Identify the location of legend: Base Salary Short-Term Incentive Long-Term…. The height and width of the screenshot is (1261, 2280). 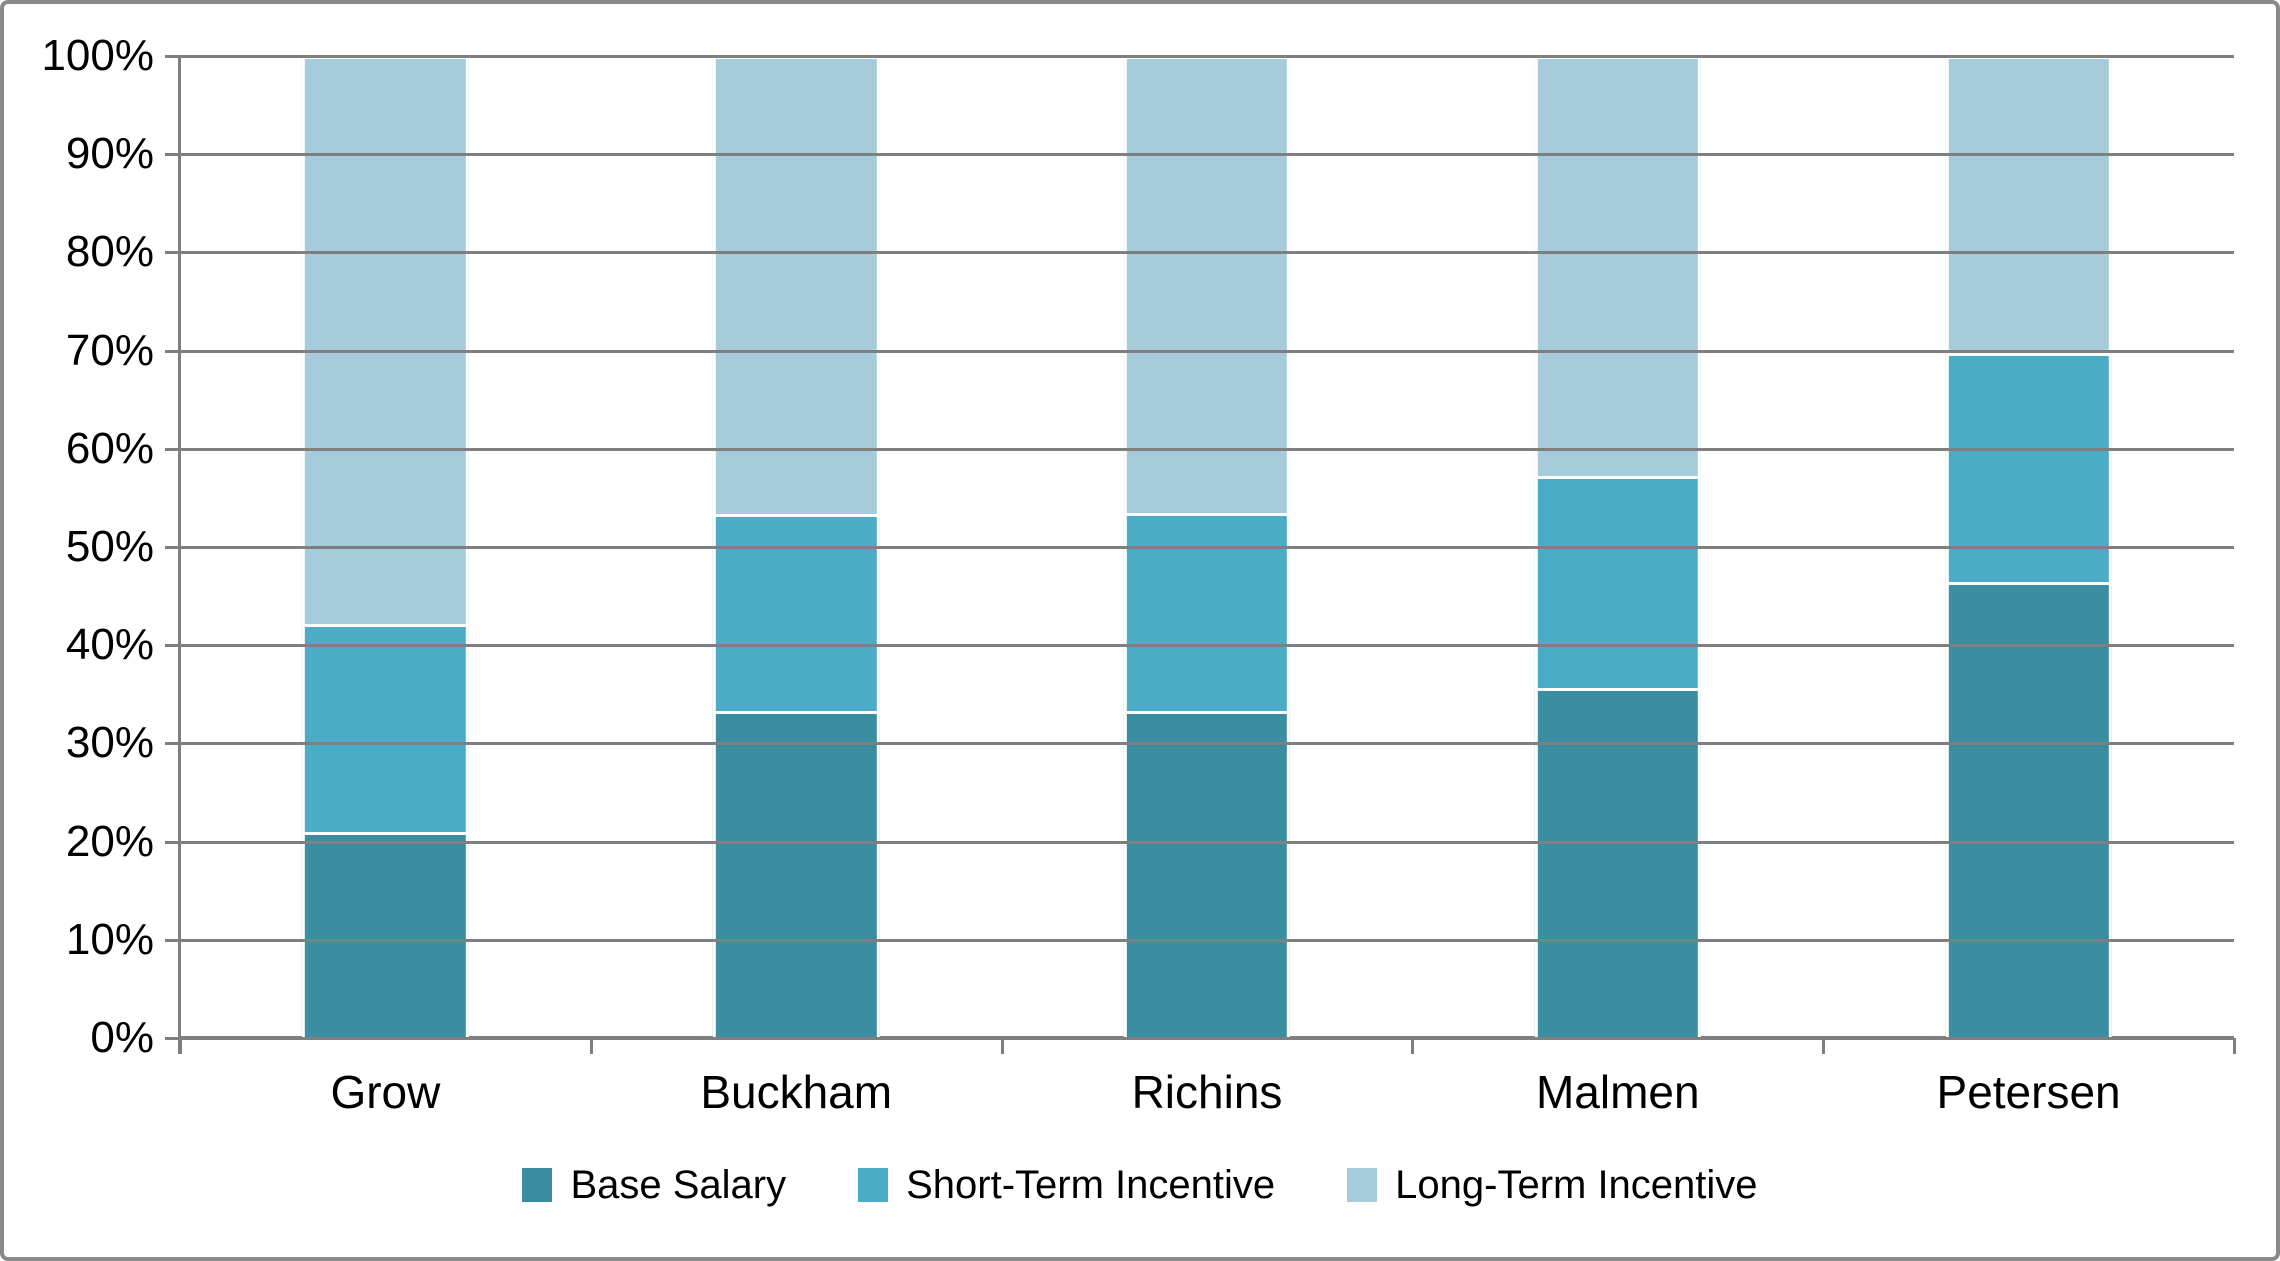
(1140, 1185).